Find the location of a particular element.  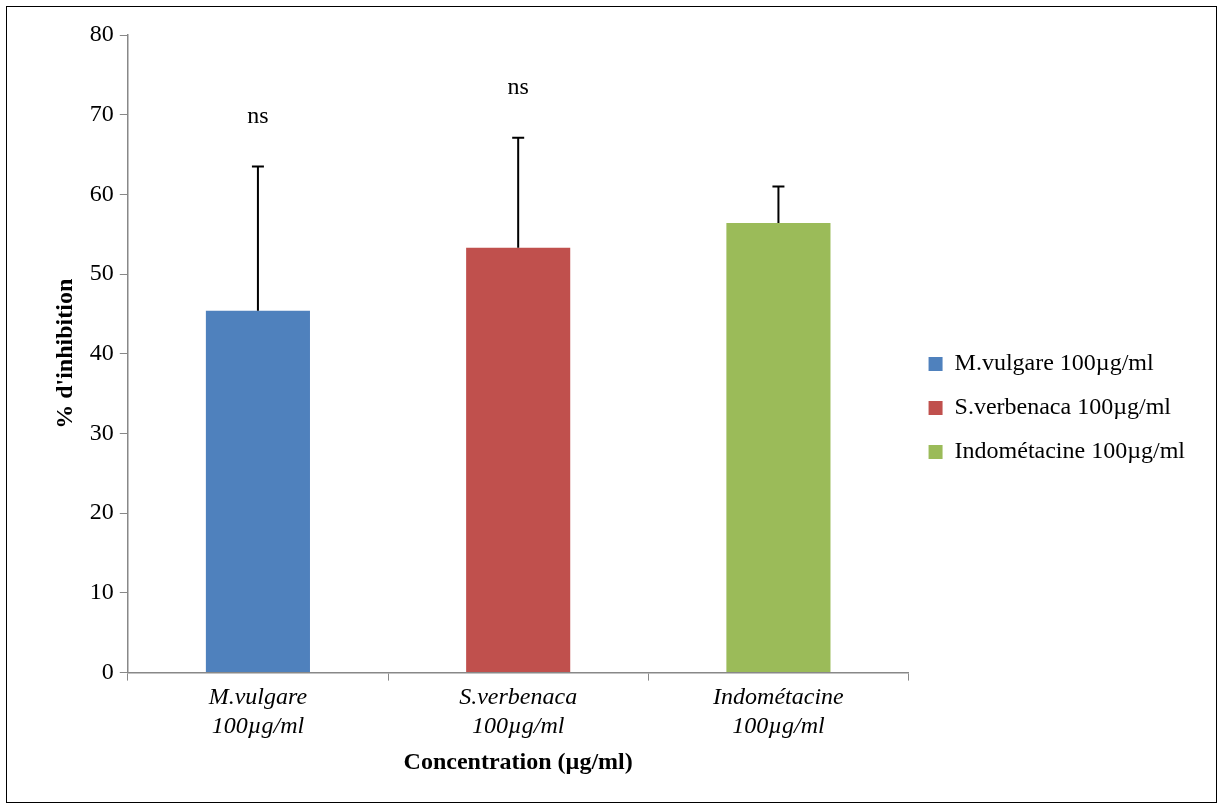

legend-label: S.verbenaca 100µg/ml is located at coordinates (1063, 406).